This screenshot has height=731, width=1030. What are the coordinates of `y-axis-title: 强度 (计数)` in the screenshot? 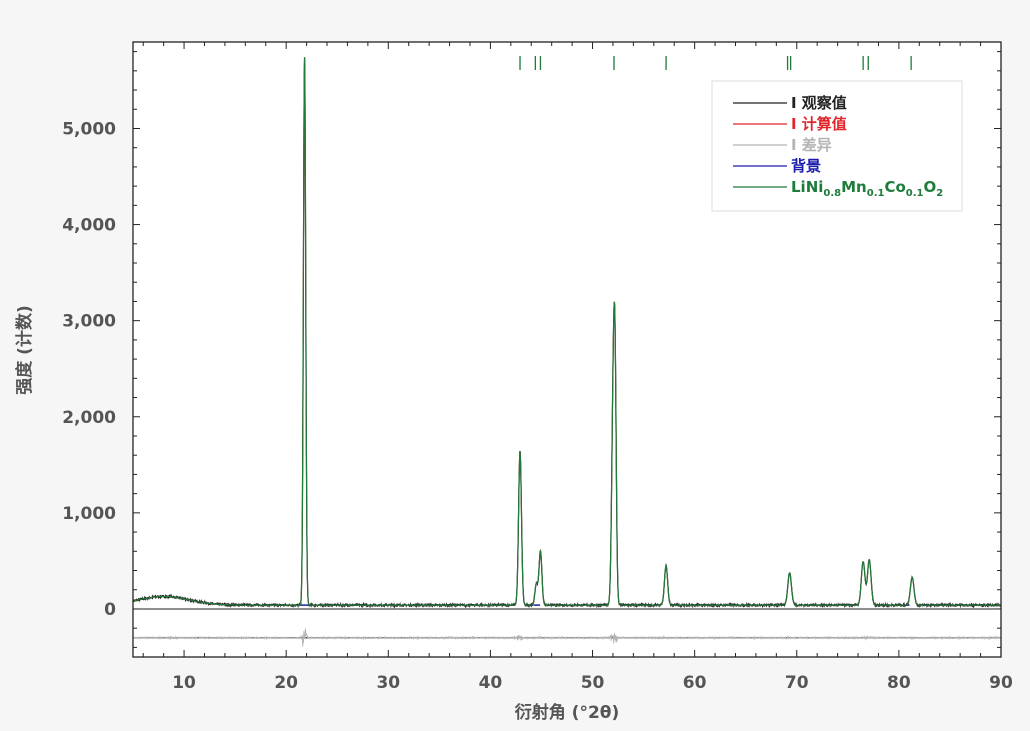 It's located at (24, 349).